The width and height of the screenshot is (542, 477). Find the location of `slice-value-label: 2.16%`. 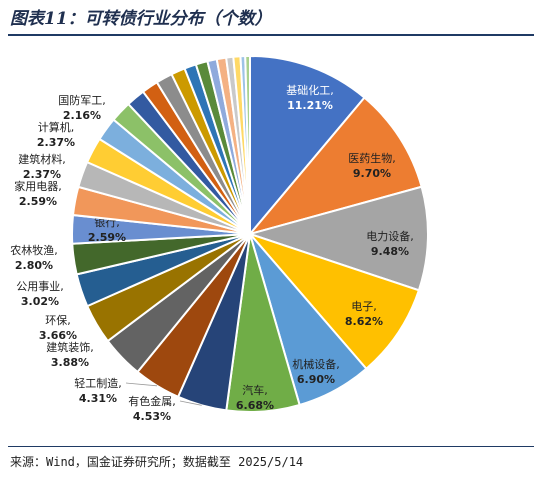

slice-value-label: 2.16% is located at coordinates (82, 115).